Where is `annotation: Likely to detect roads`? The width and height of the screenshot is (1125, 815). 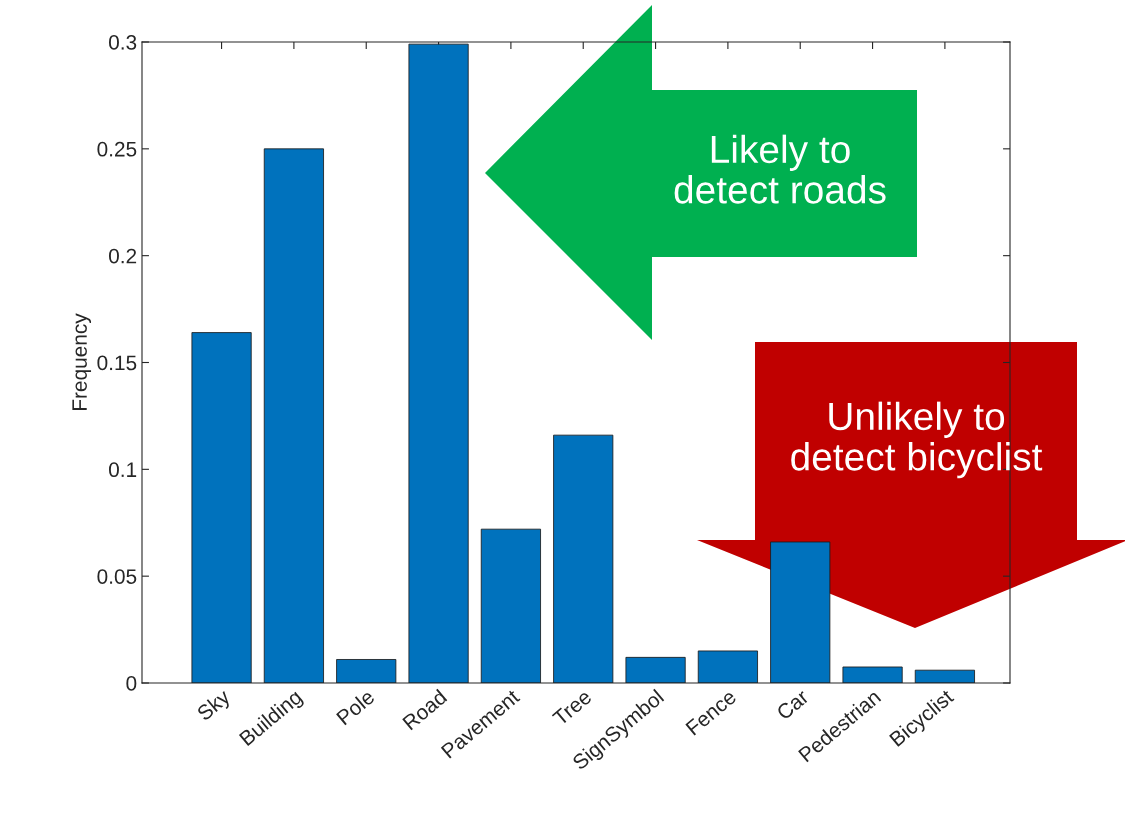
annotation: Likely to detect roads is located at coordinates (780, 169).